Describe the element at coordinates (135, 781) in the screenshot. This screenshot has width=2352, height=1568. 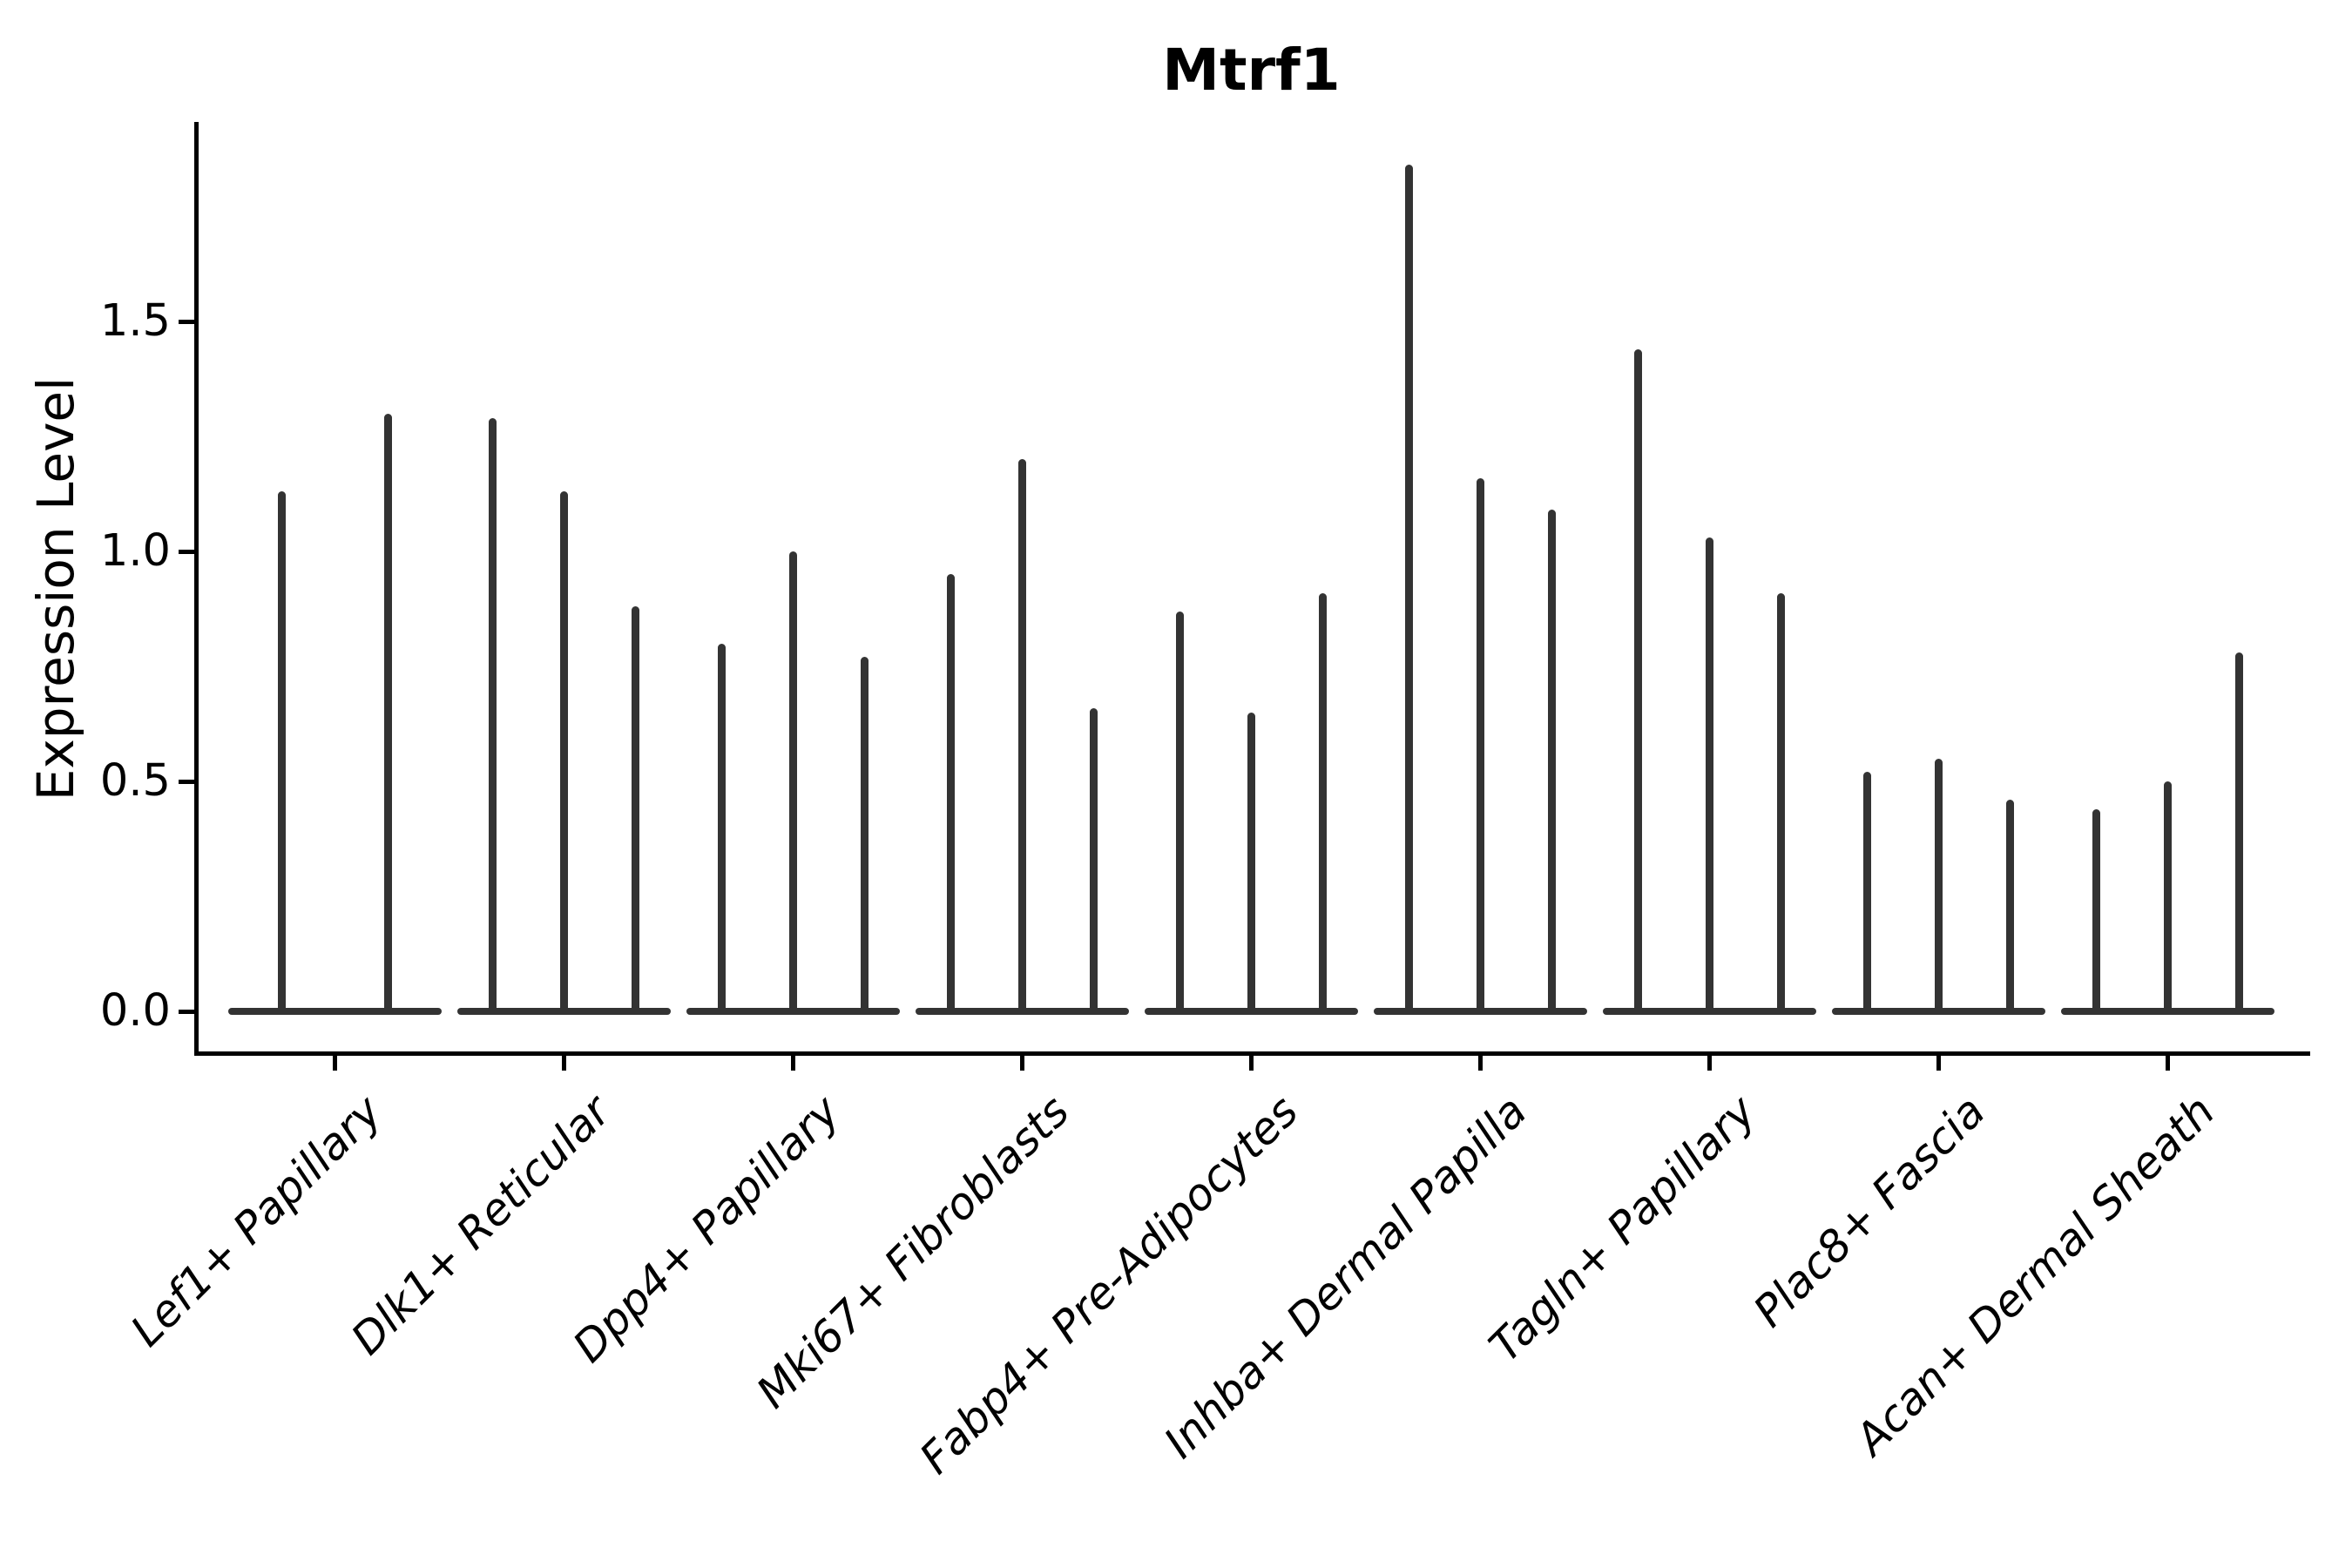
I see `y-tick-label: 0.5` at that location.